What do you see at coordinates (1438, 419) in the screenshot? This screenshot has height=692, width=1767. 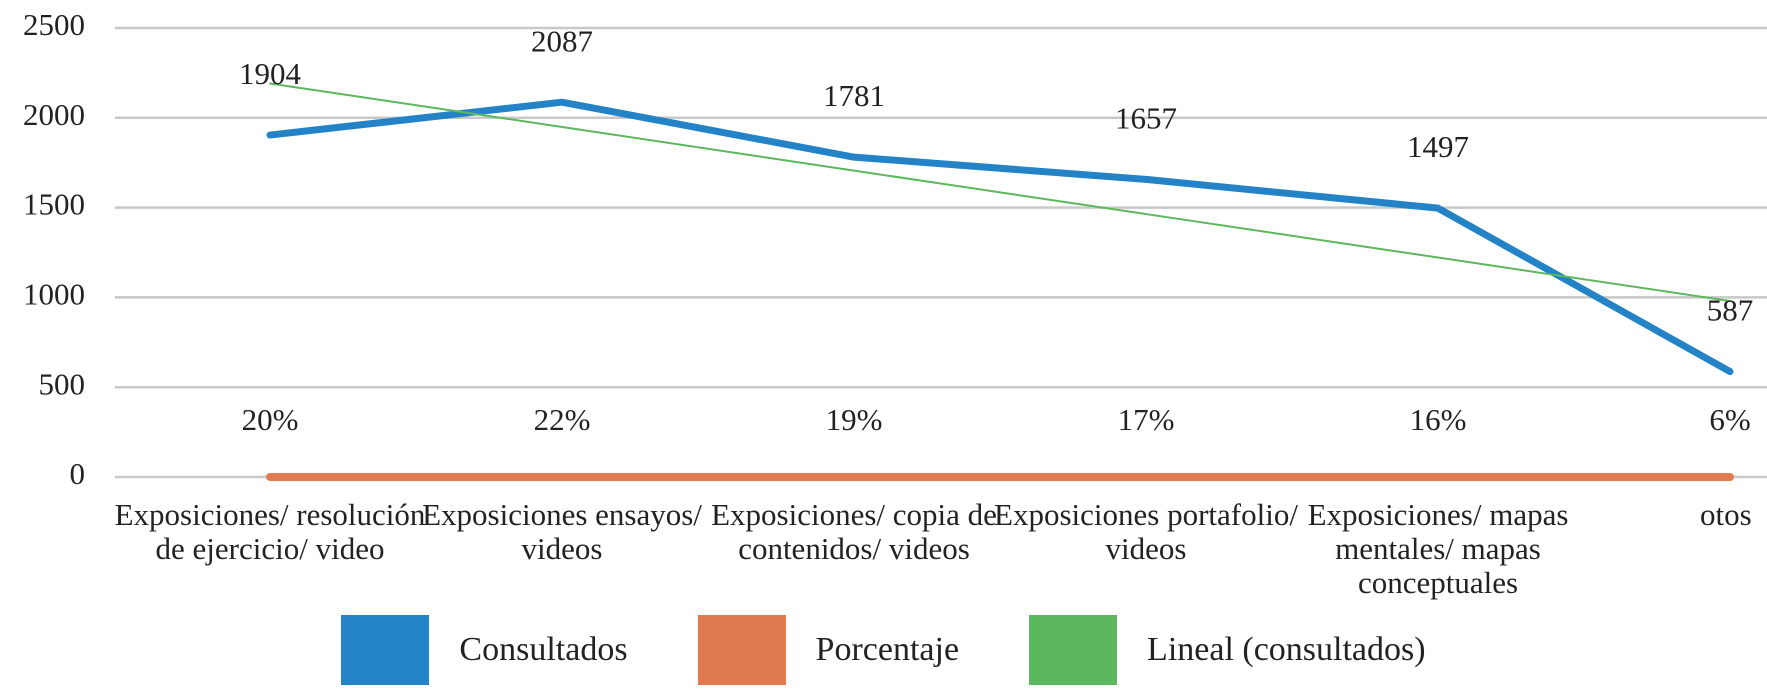 I see `data-label: 16%` at bounding box center [1438, 419].